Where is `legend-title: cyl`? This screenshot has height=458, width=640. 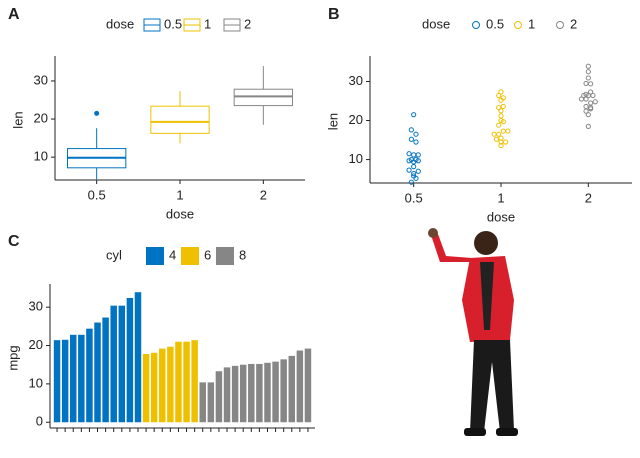 legend-title: cyl is located at coordinates (114, 254).